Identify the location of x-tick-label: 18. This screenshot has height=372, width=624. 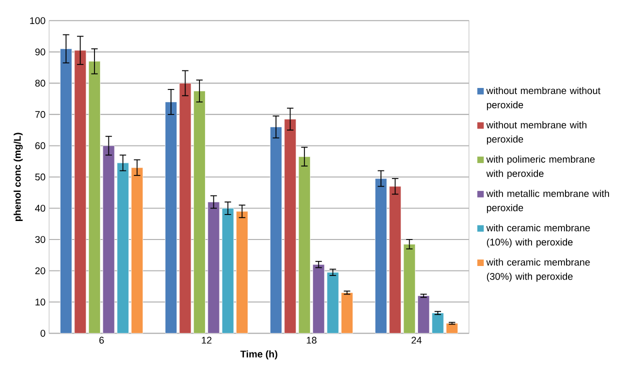
(311, 340).